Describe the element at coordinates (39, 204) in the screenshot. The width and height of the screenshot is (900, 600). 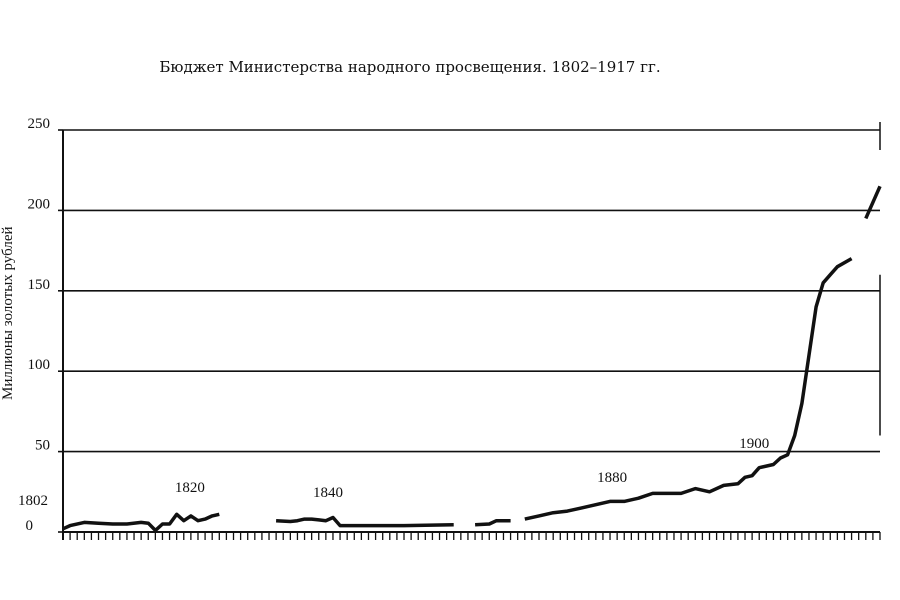
I see `y-tick-label: 200` at that location.